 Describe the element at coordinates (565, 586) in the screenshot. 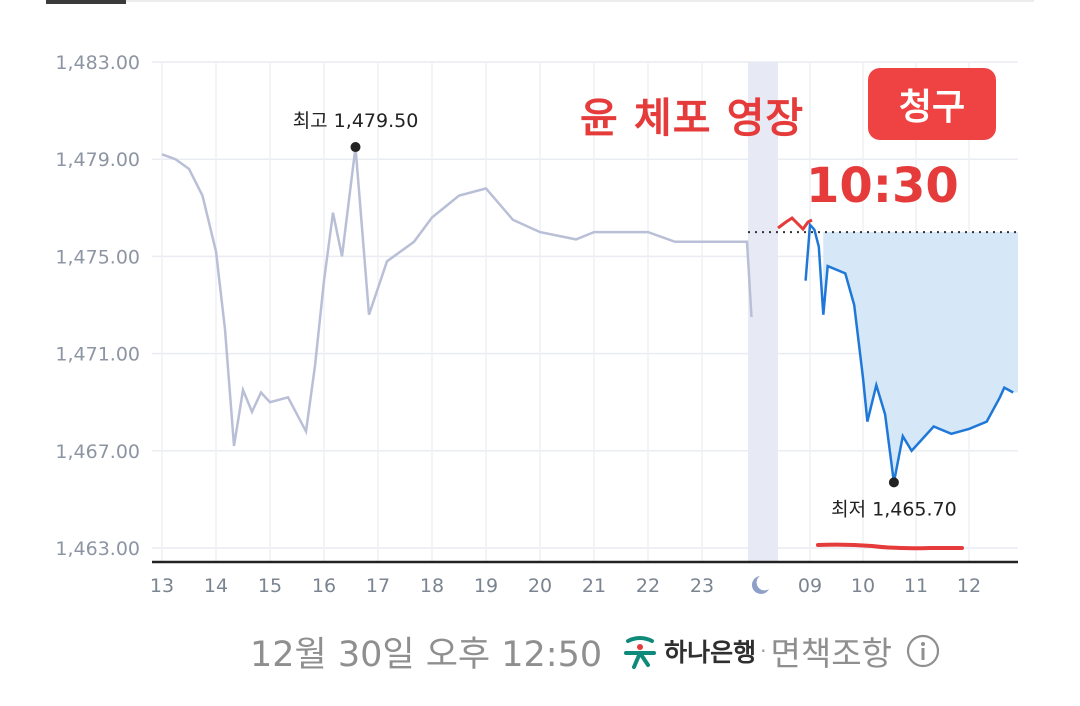

I see `x-axis-ticks: 13 14 15 16 17 18 19 20 21 22 23 09 10 11 12` at that location.